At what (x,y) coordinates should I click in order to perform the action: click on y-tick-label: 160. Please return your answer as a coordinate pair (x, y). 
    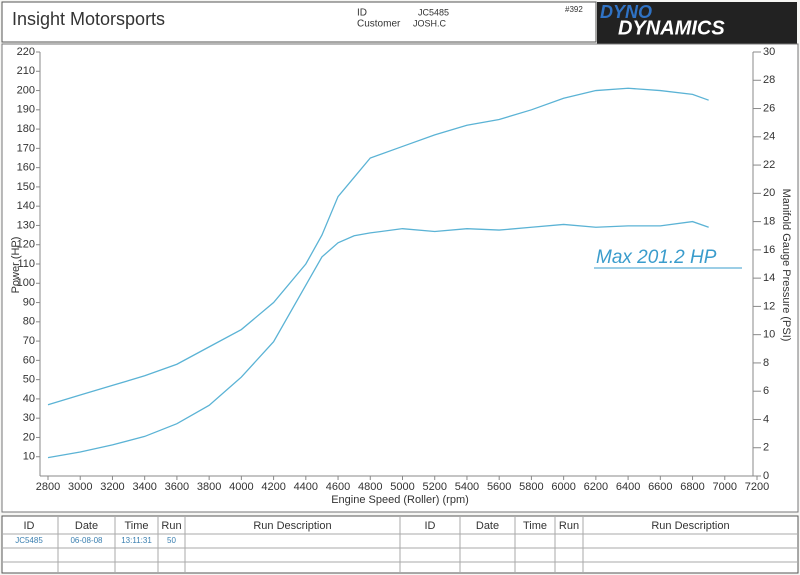
    Looking at the image, I should click on (26, 168).